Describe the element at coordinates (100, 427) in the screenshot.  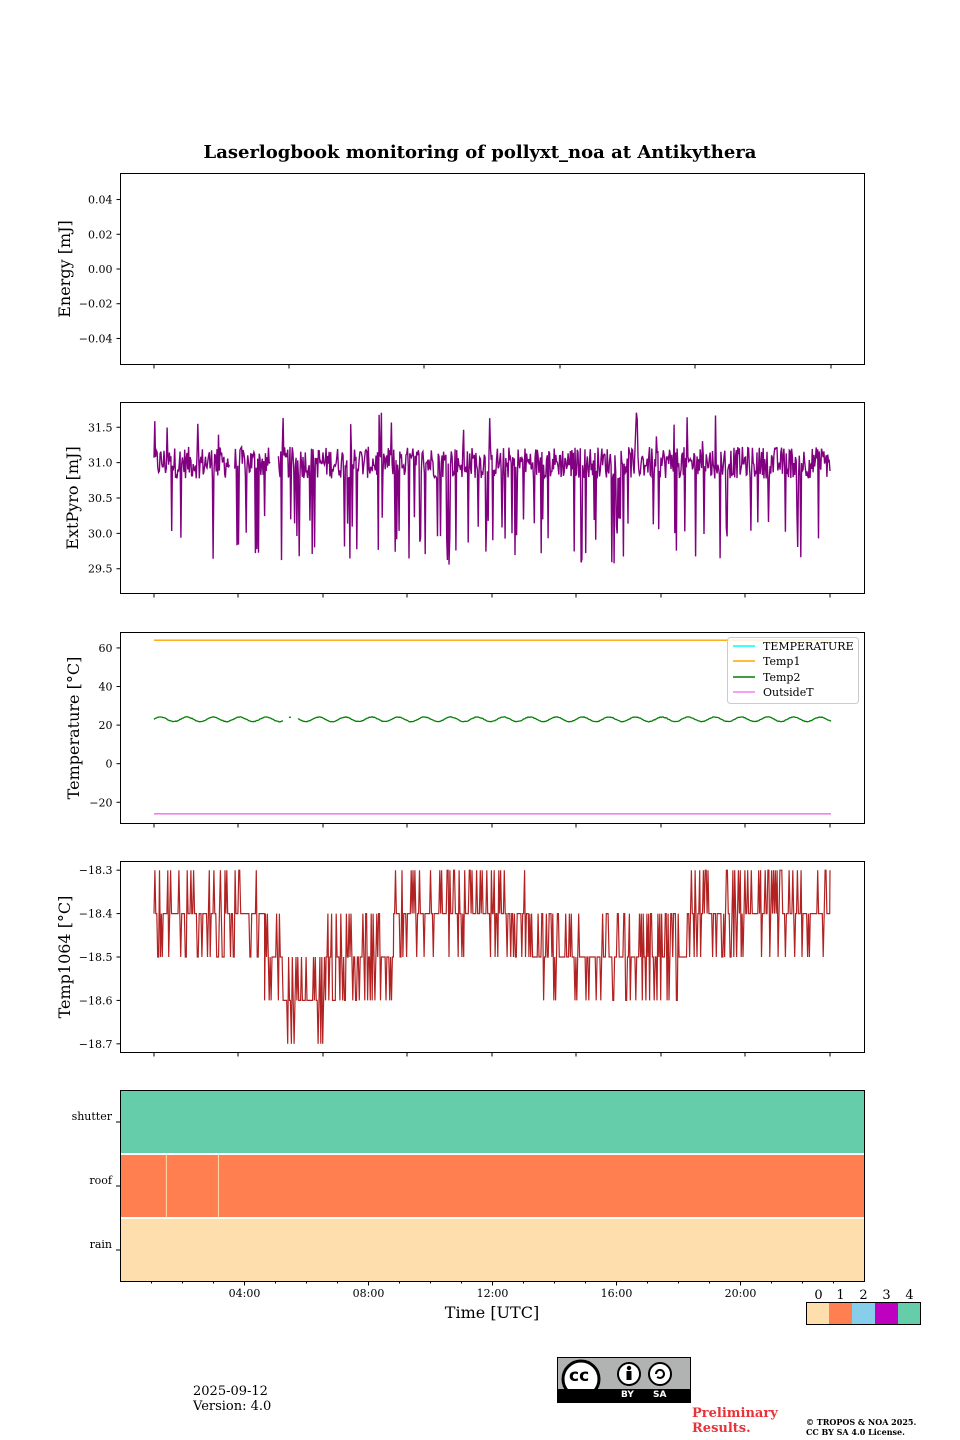
I see `extpyro-ytick-label: 31.5` at that location.